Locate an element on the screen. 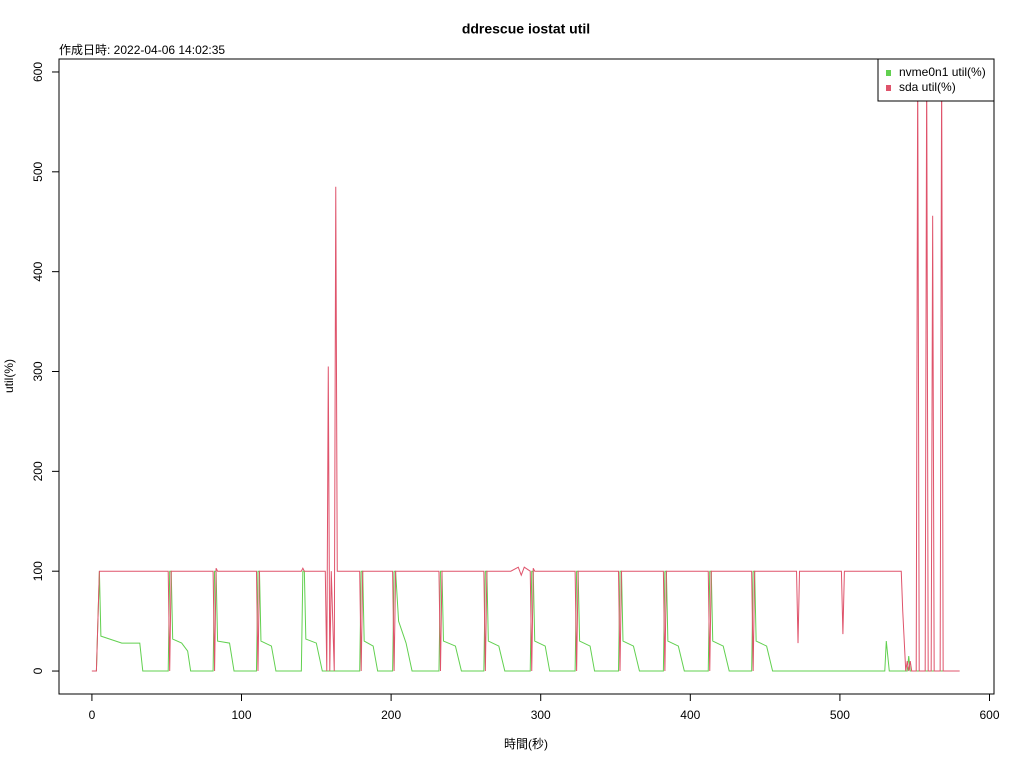 This screenshot has height=773, width=1024. x-tick-label: 100 is located at coordinates (241, 715).